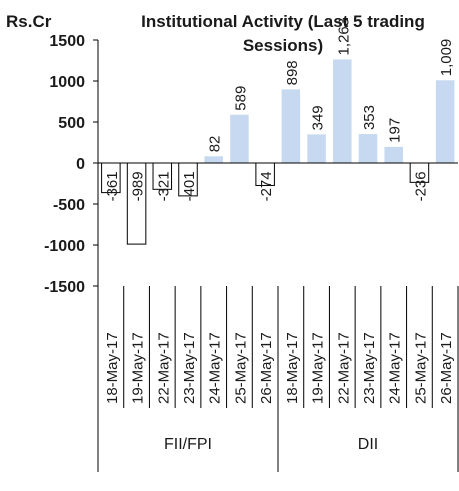 The width and height of the screenshot is (459, 491). What do you see at coordinates (240, 98) in the screenshot?
I see `data-label: 589` at bounding box center [240, 98].